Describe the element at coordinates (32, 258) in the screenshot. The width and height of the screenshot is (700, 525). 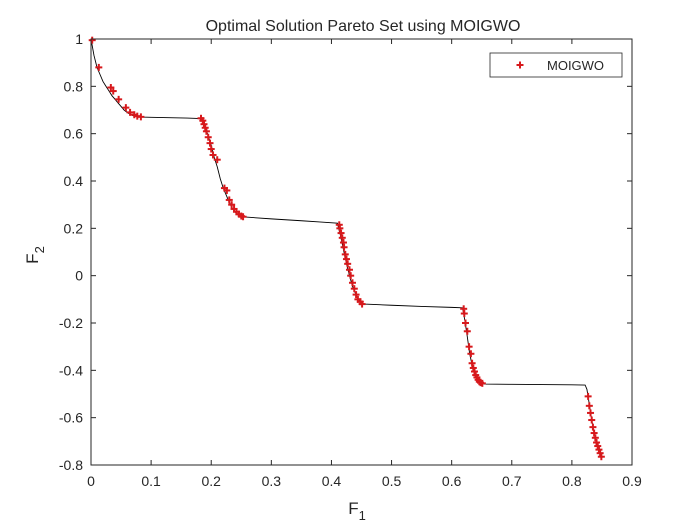
I see `y-axis-label-main: F` at that location.